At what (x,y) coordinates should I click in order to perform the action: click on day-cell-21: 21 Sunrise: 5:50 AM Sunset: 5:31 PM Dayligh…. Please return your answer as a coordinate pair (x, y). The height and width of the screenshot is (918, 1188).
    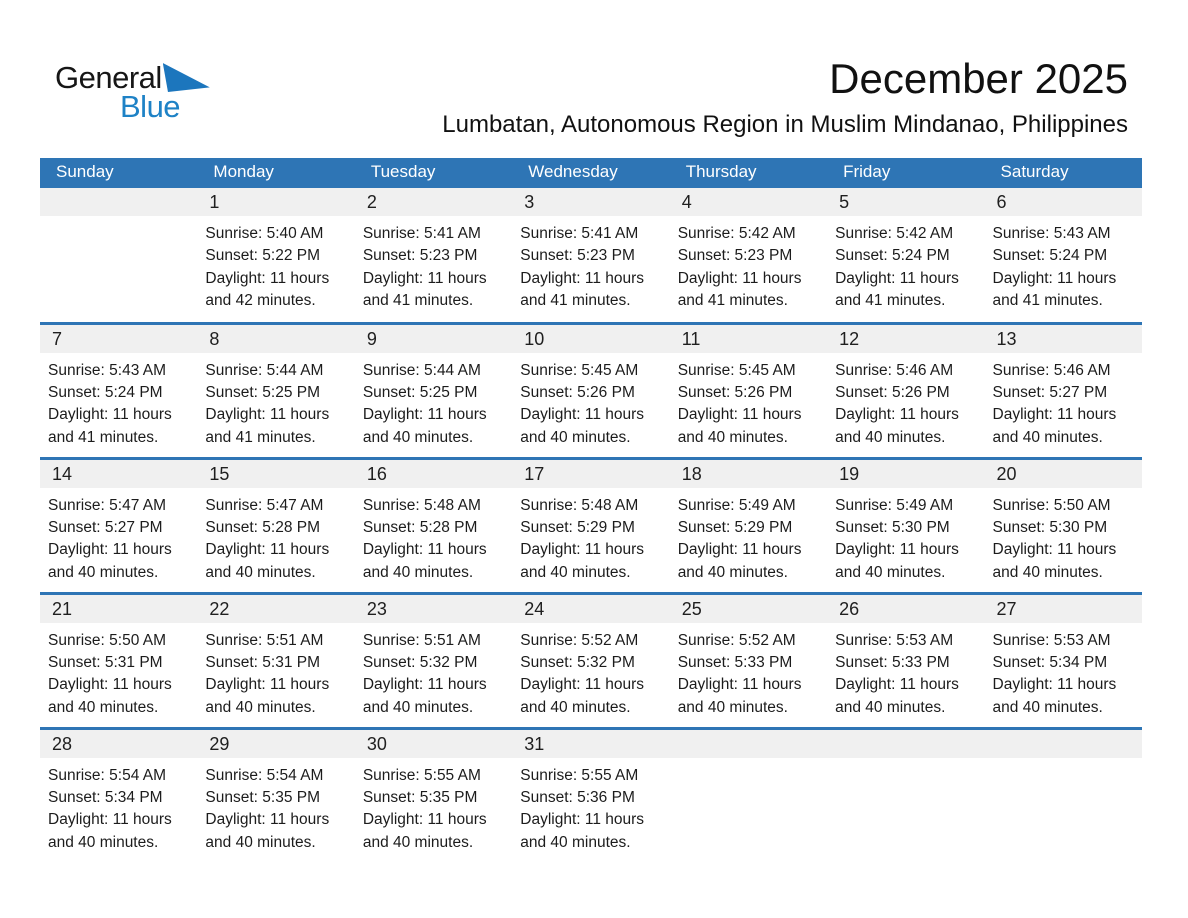
    Looking at the image, I should click on (119, 660).